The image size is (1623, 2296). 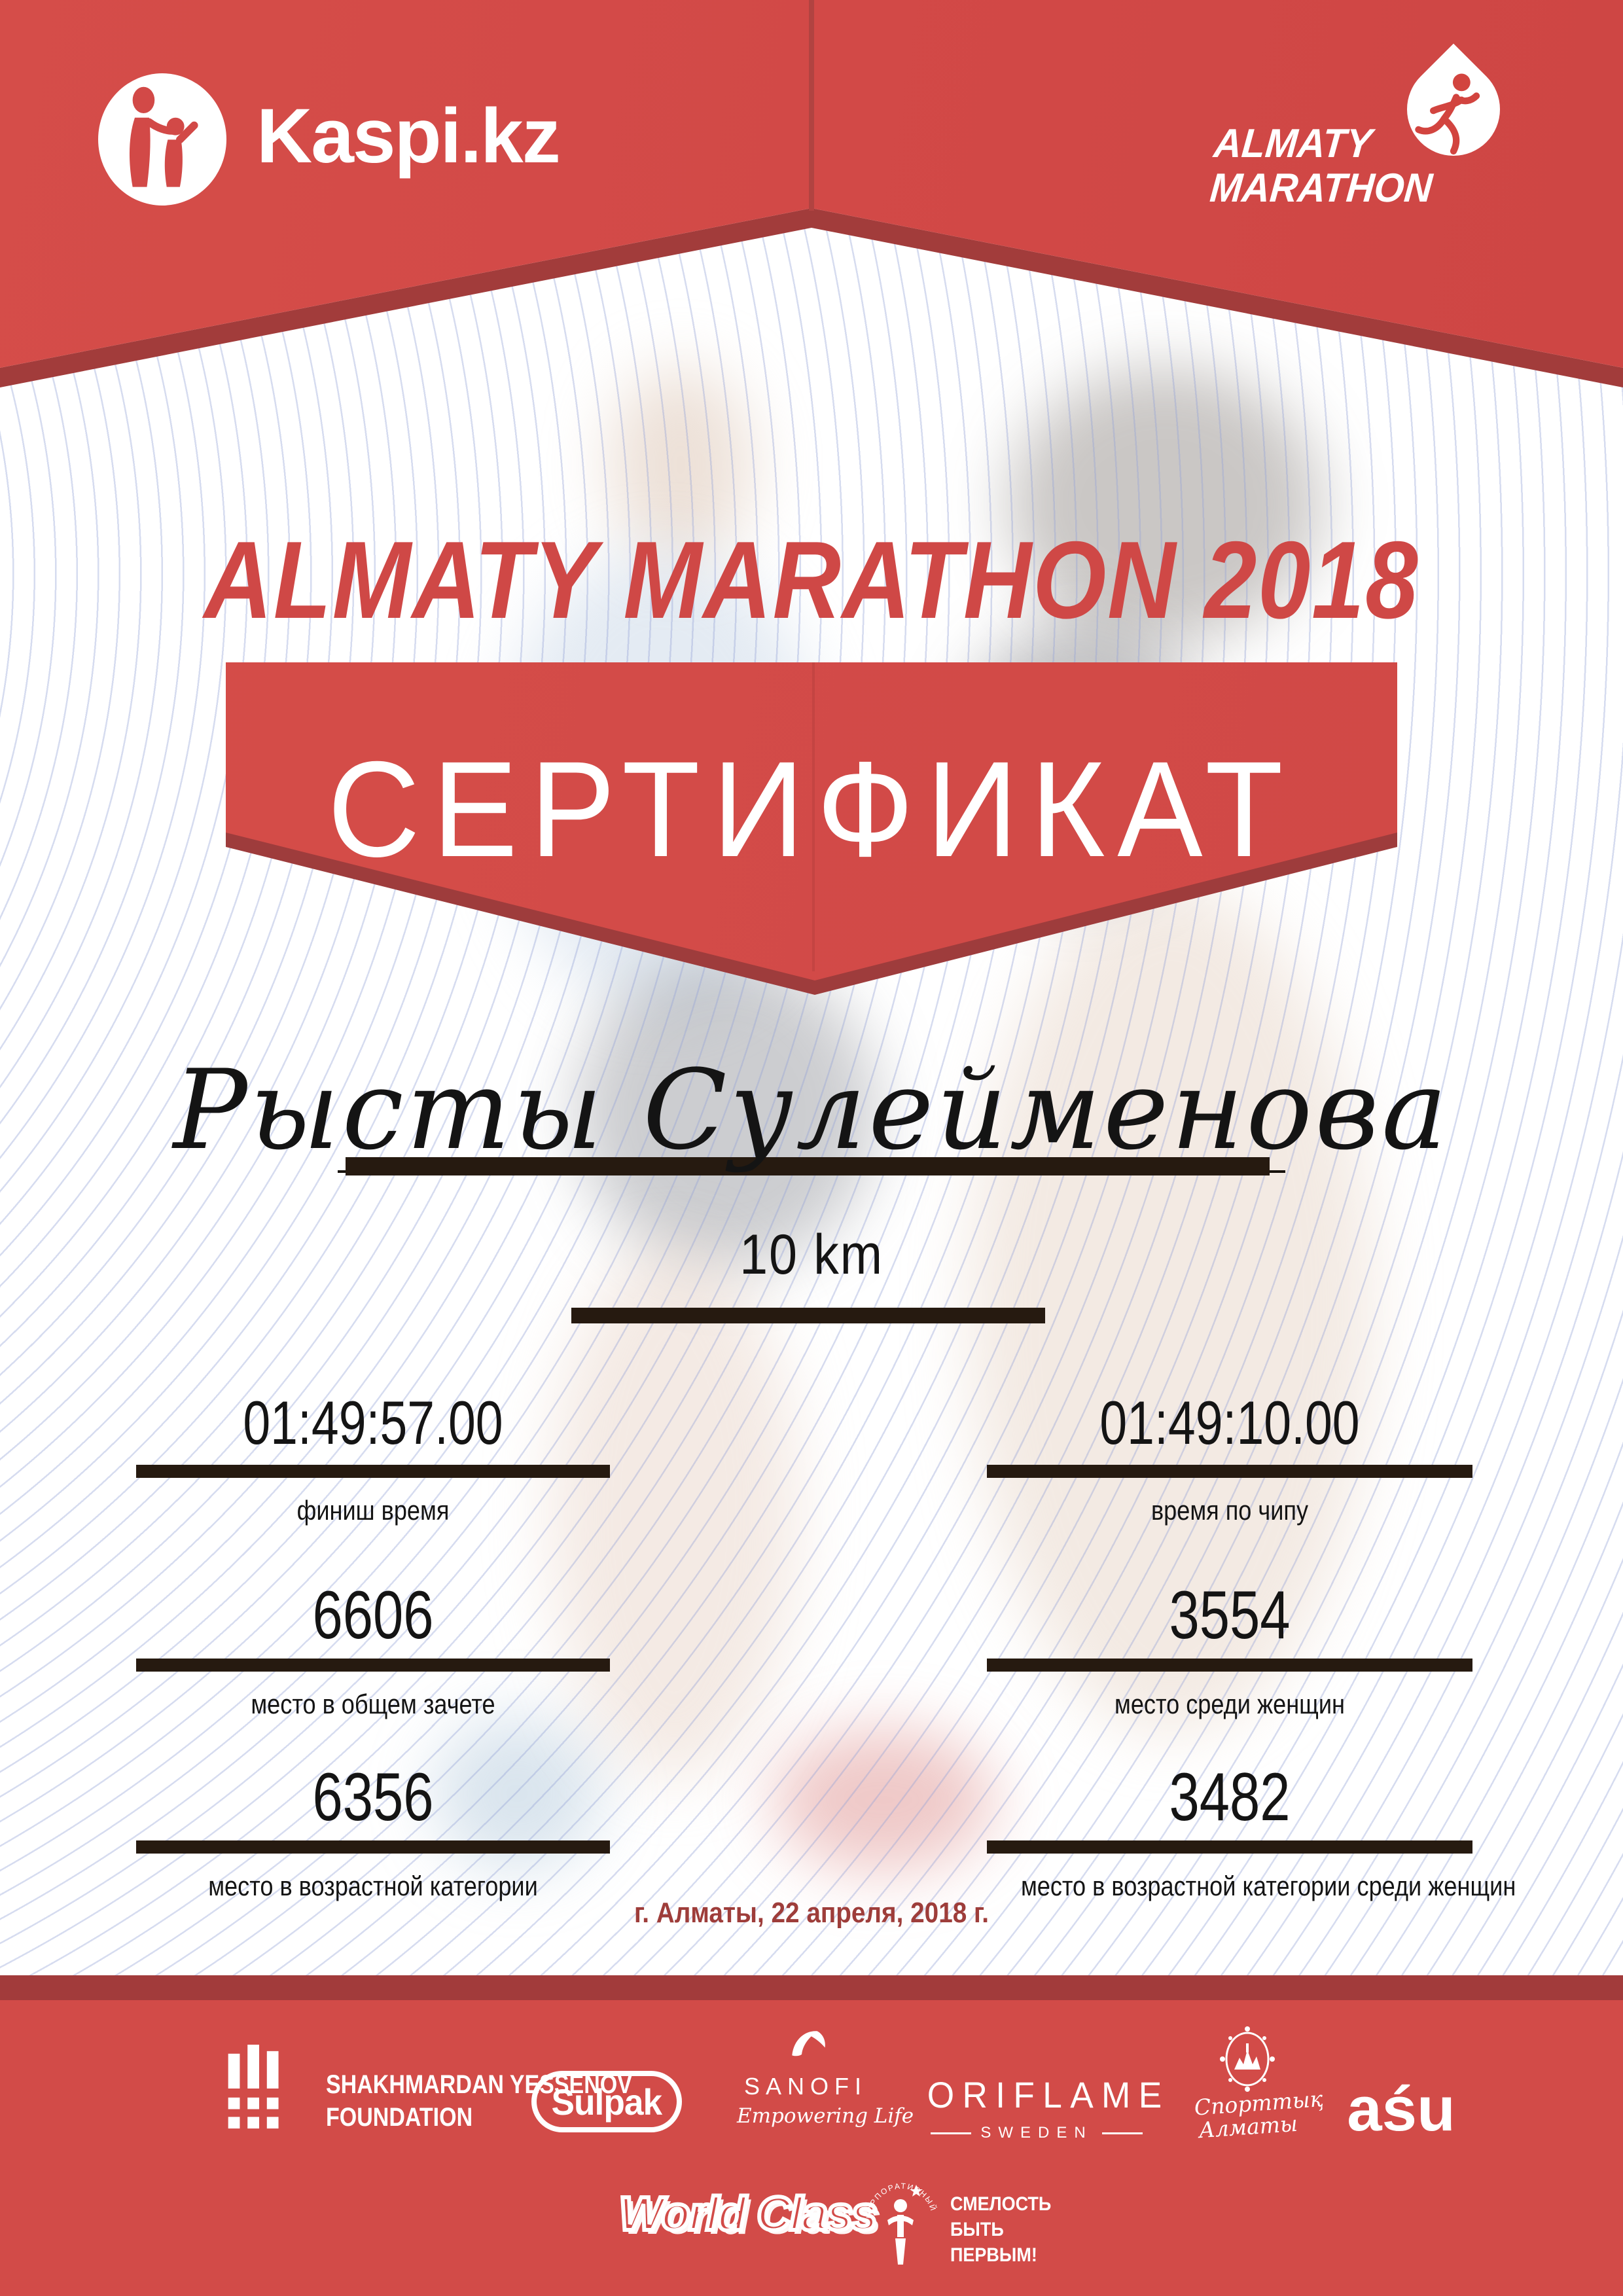 I want to click on women-place-label: место среди женщин, so click(x=1230, y=1704).